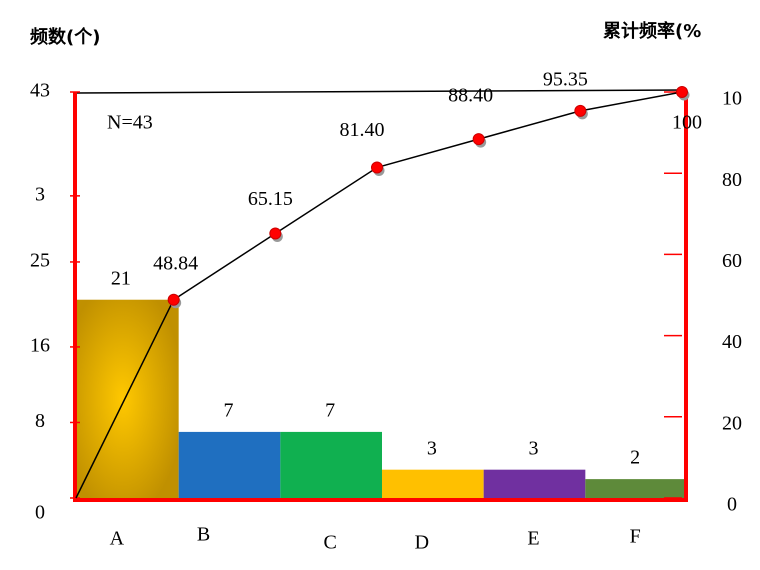 This screenshot has height=570, width=760. Describe the element at coordinates (380, 91) in the screenshot. I see `top-line` at that location.